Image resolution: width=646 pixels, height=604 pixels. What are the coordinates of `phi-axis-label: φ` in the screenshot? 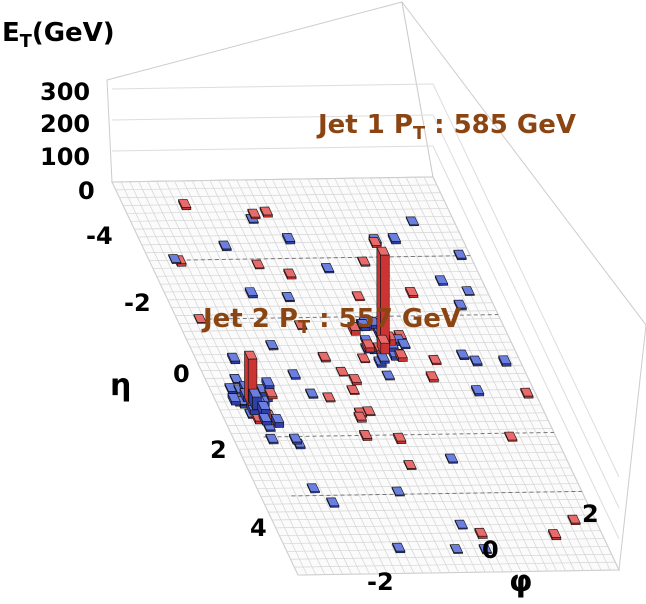 It's located at (521, 581).